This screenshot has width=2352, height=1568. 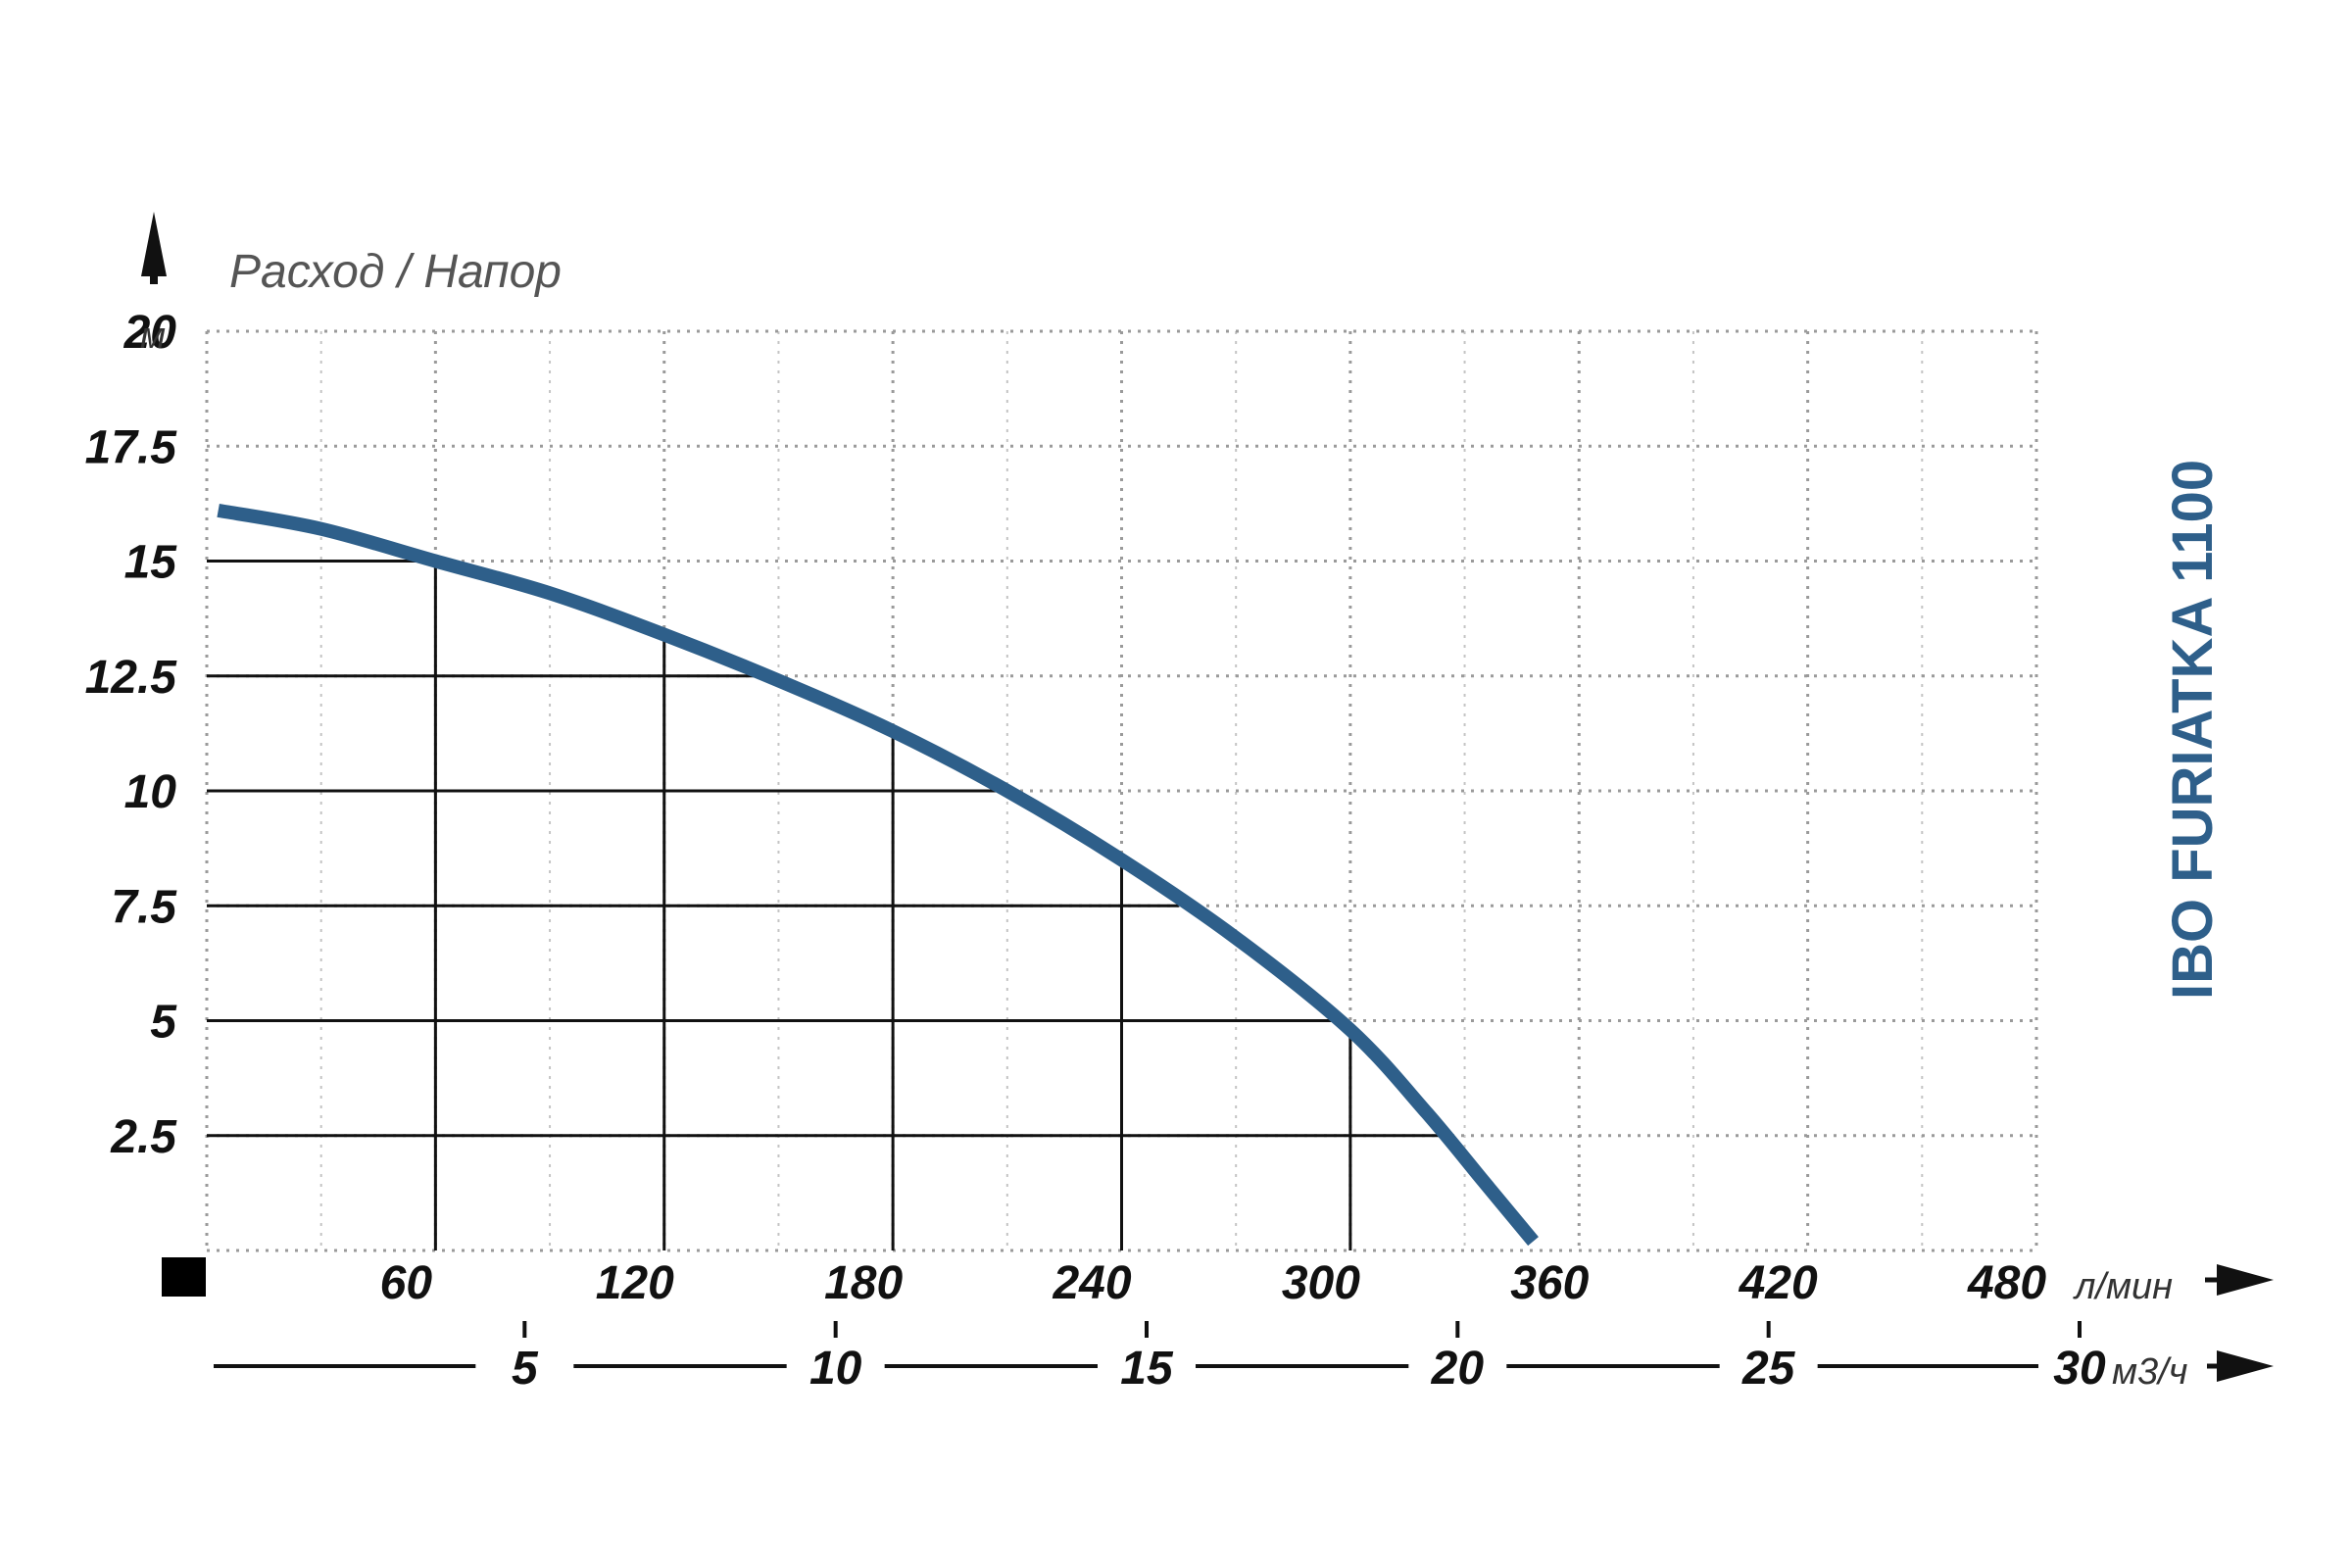 What do you see at coordinates (2193, 730) in the screenshot?
I see `model-label: IBO FURIATKA 1100` at bounding box center [2193, 730].